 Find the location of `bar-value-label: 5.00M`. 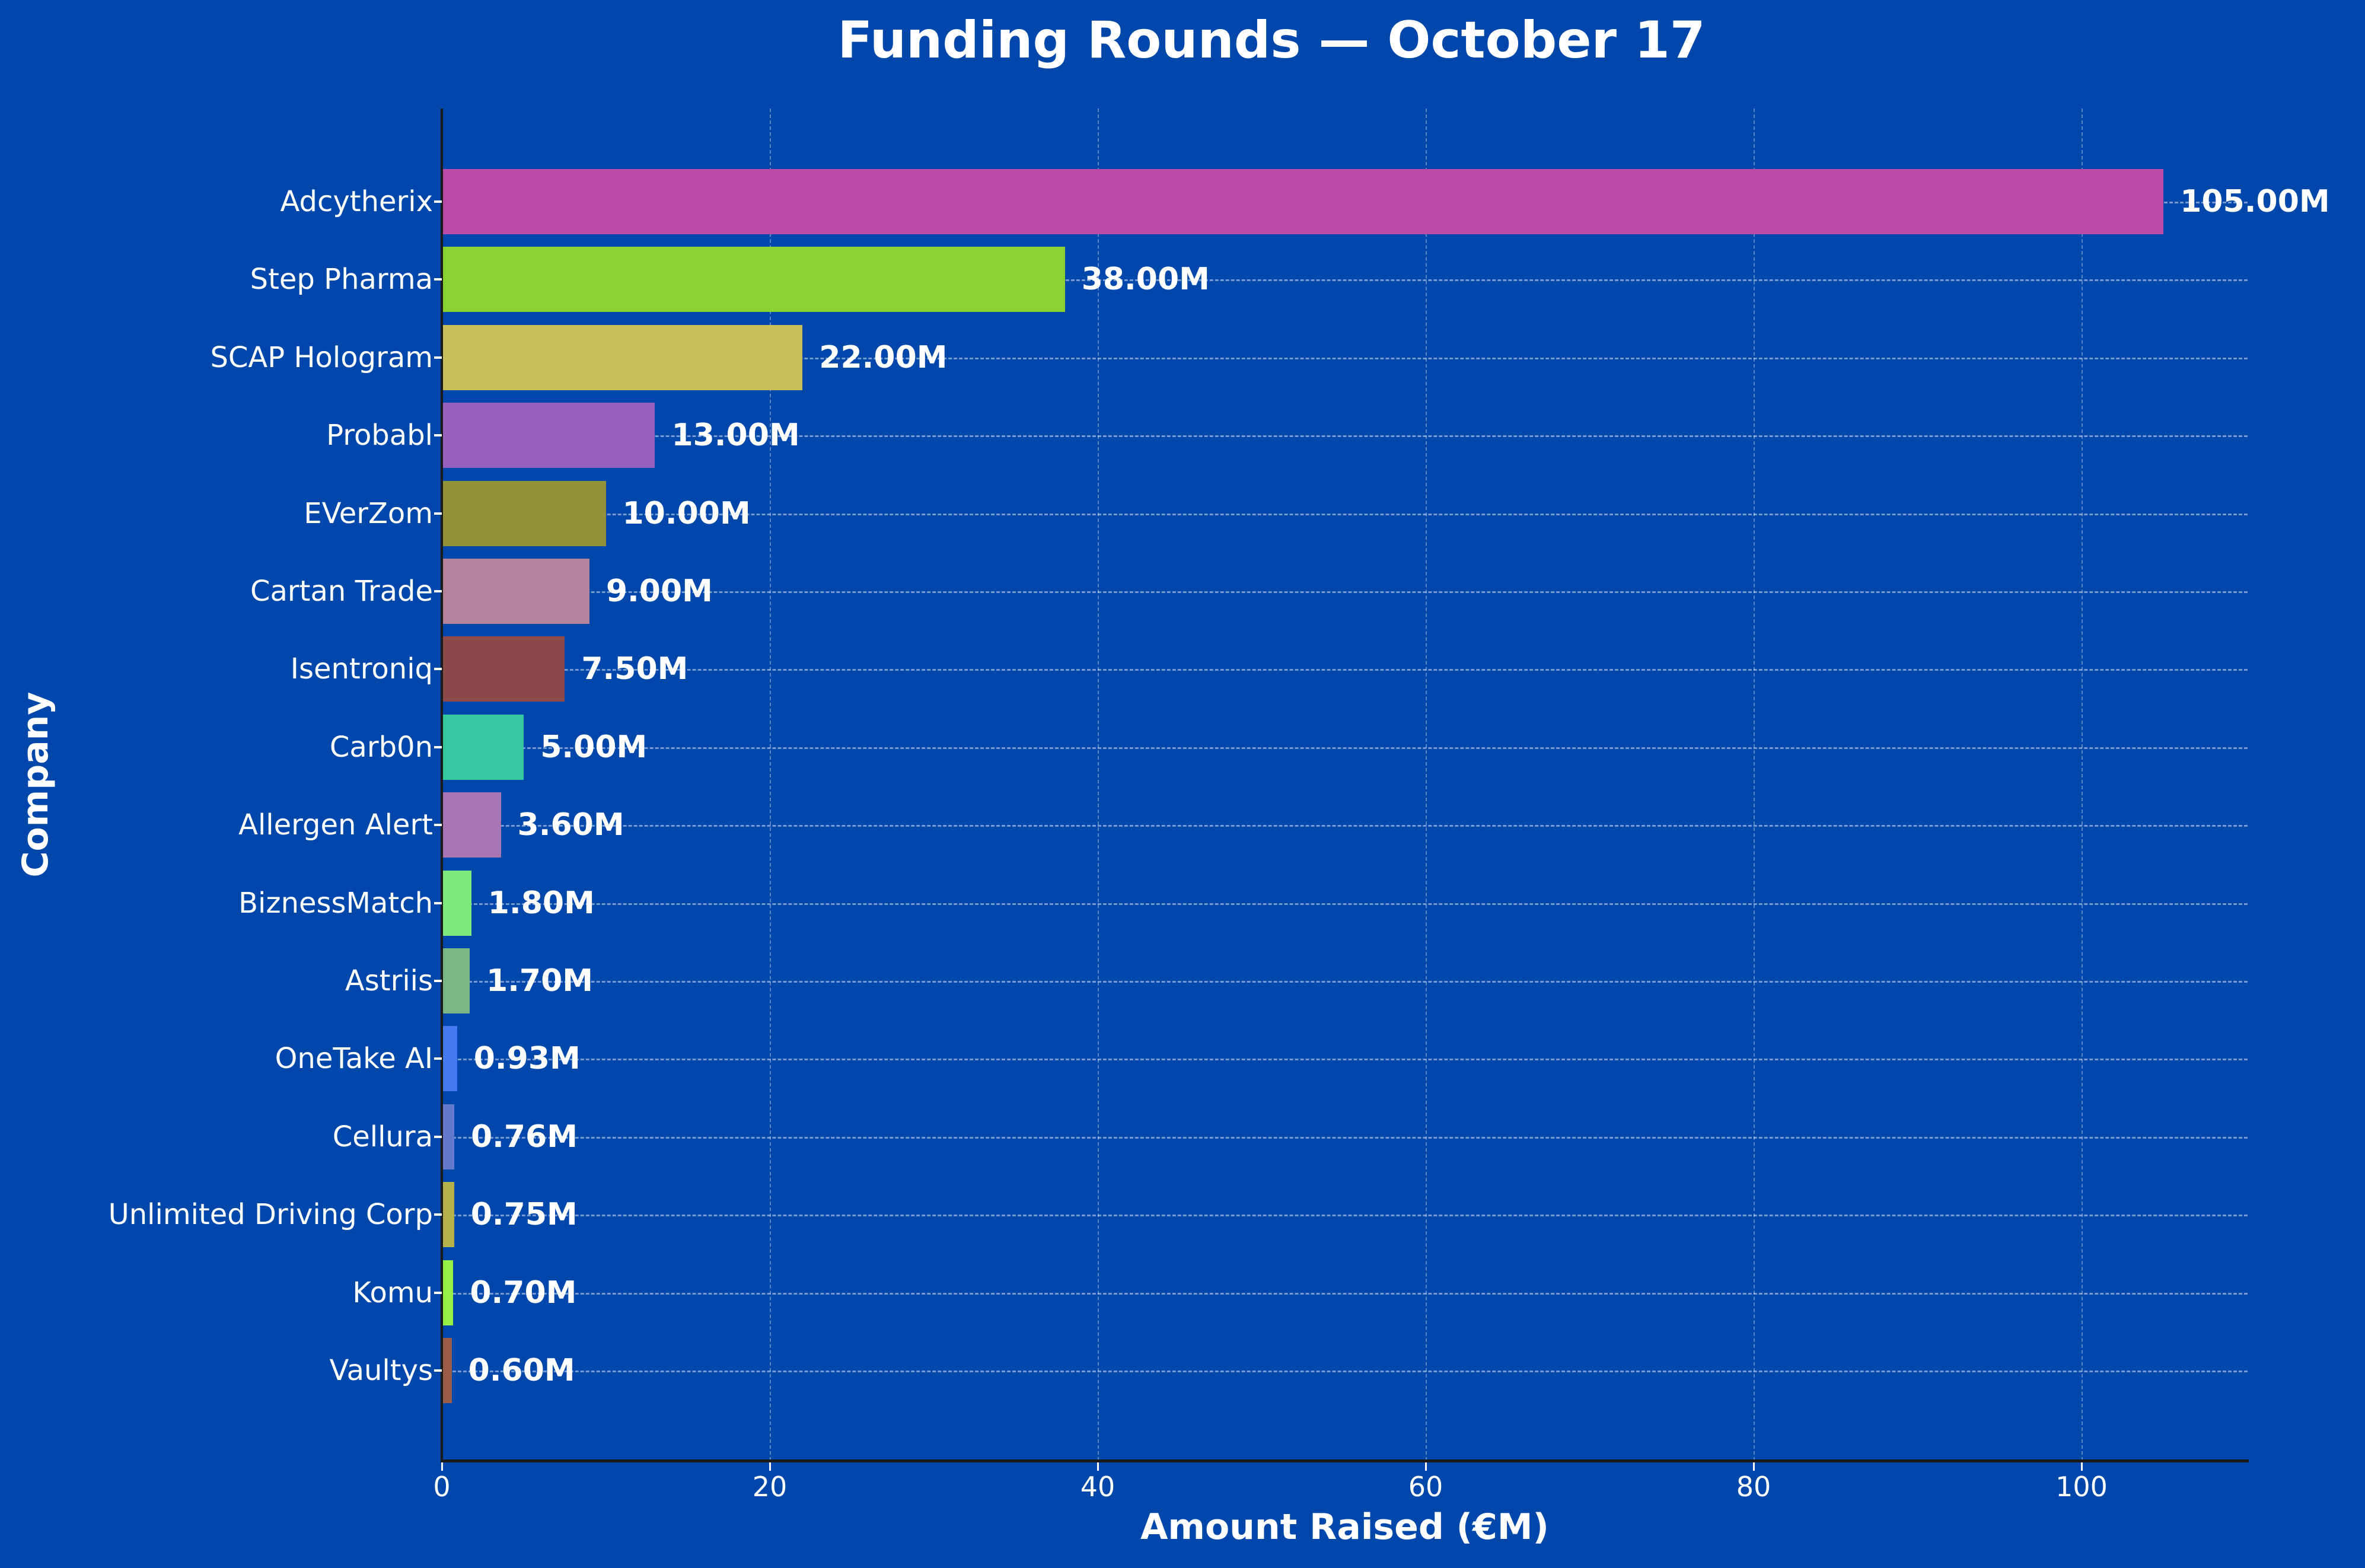

bar-value-label: 5.00M is located at coordinates (594, 747).